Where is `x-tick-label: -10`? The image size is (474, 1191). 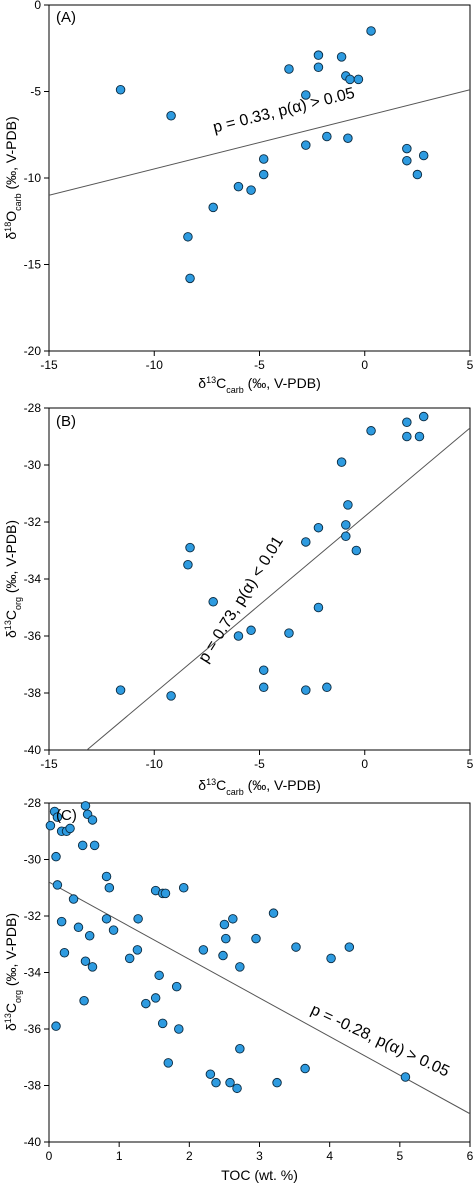 x-tick-label: -10 is located at coordinates (155, 764).